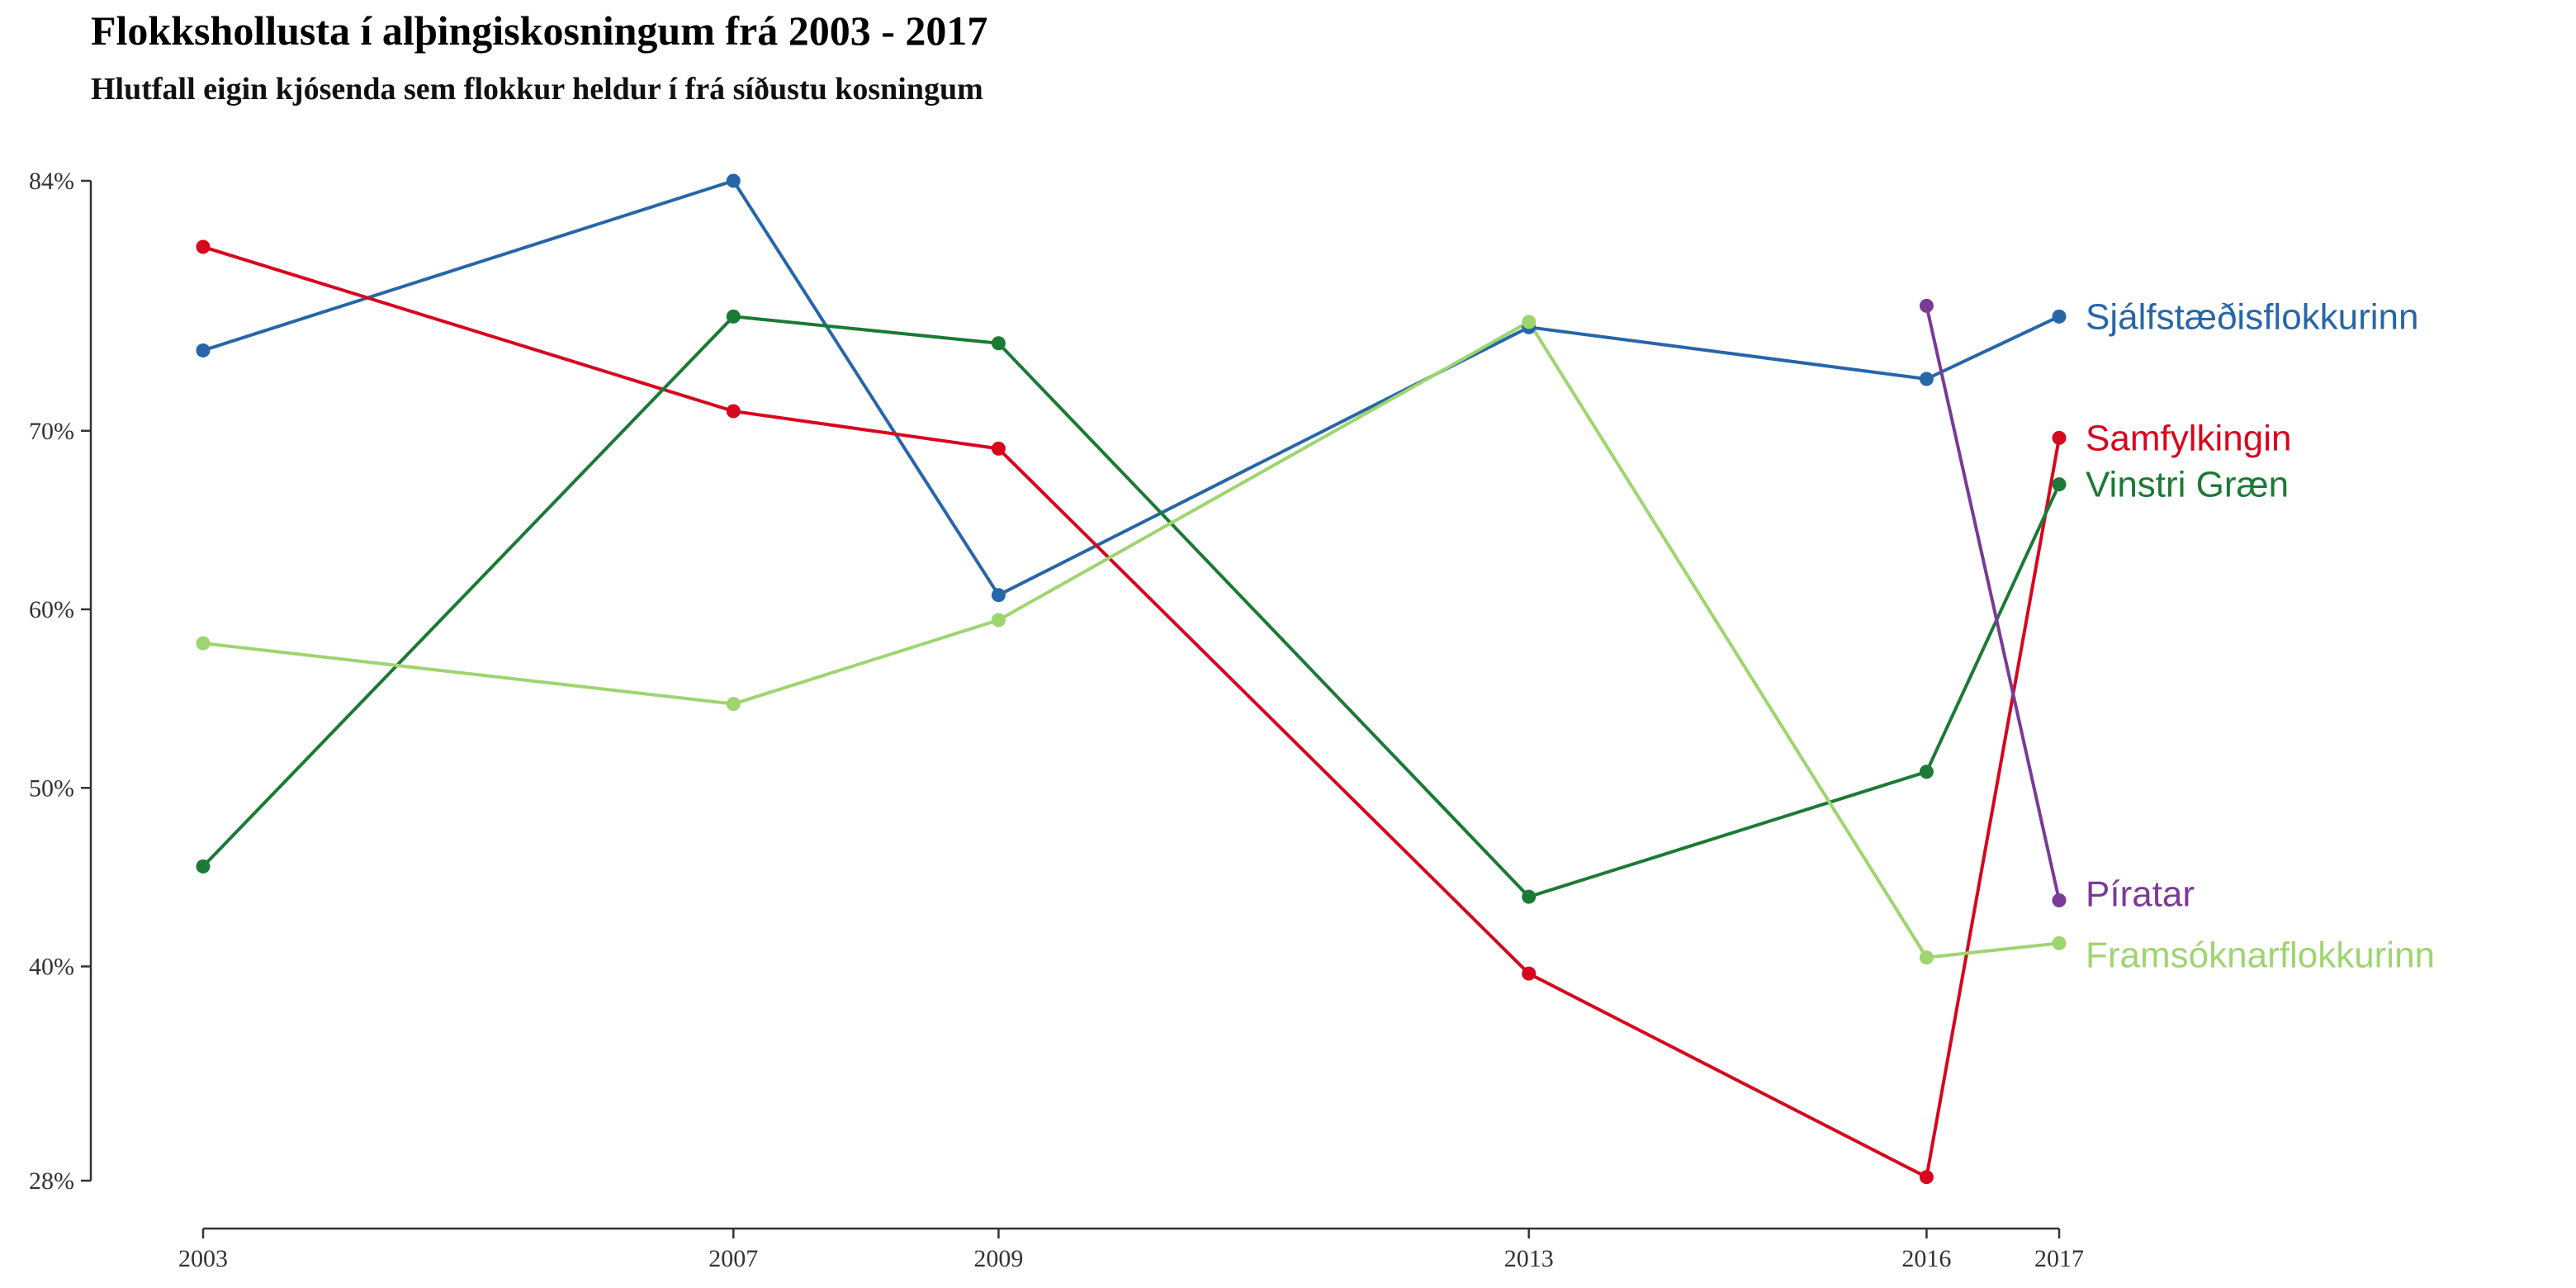 The image size is (2576, 1288). I want to click on y-tick-label: 84%, so click(51, 181).